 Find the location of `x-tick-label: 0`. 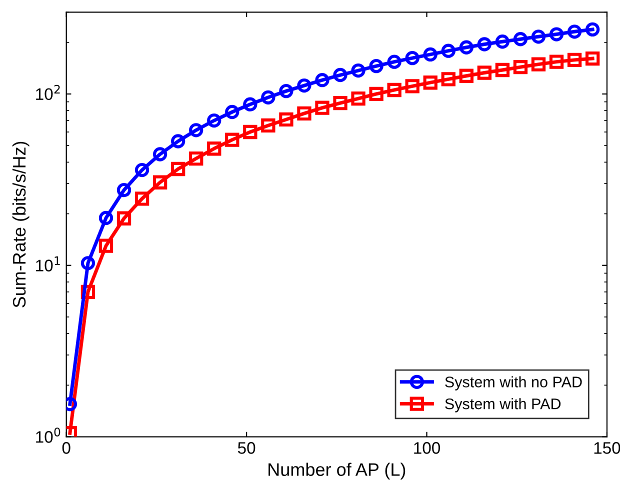

x-tick-label: 0 is located at coordinates (66, 448).